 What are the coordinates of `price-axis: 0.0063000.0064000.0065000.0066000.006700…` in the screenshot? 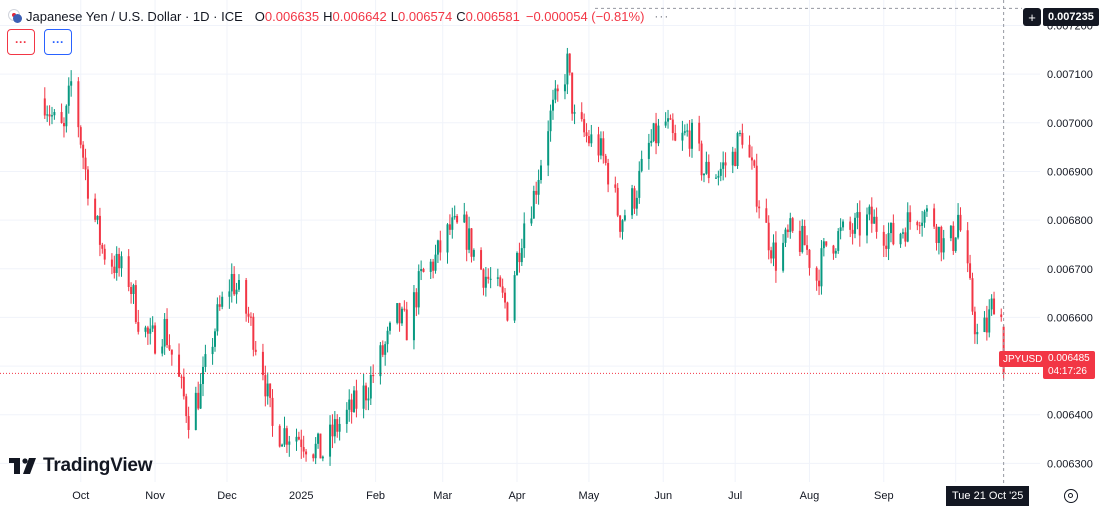 It's located at (1070, 245).